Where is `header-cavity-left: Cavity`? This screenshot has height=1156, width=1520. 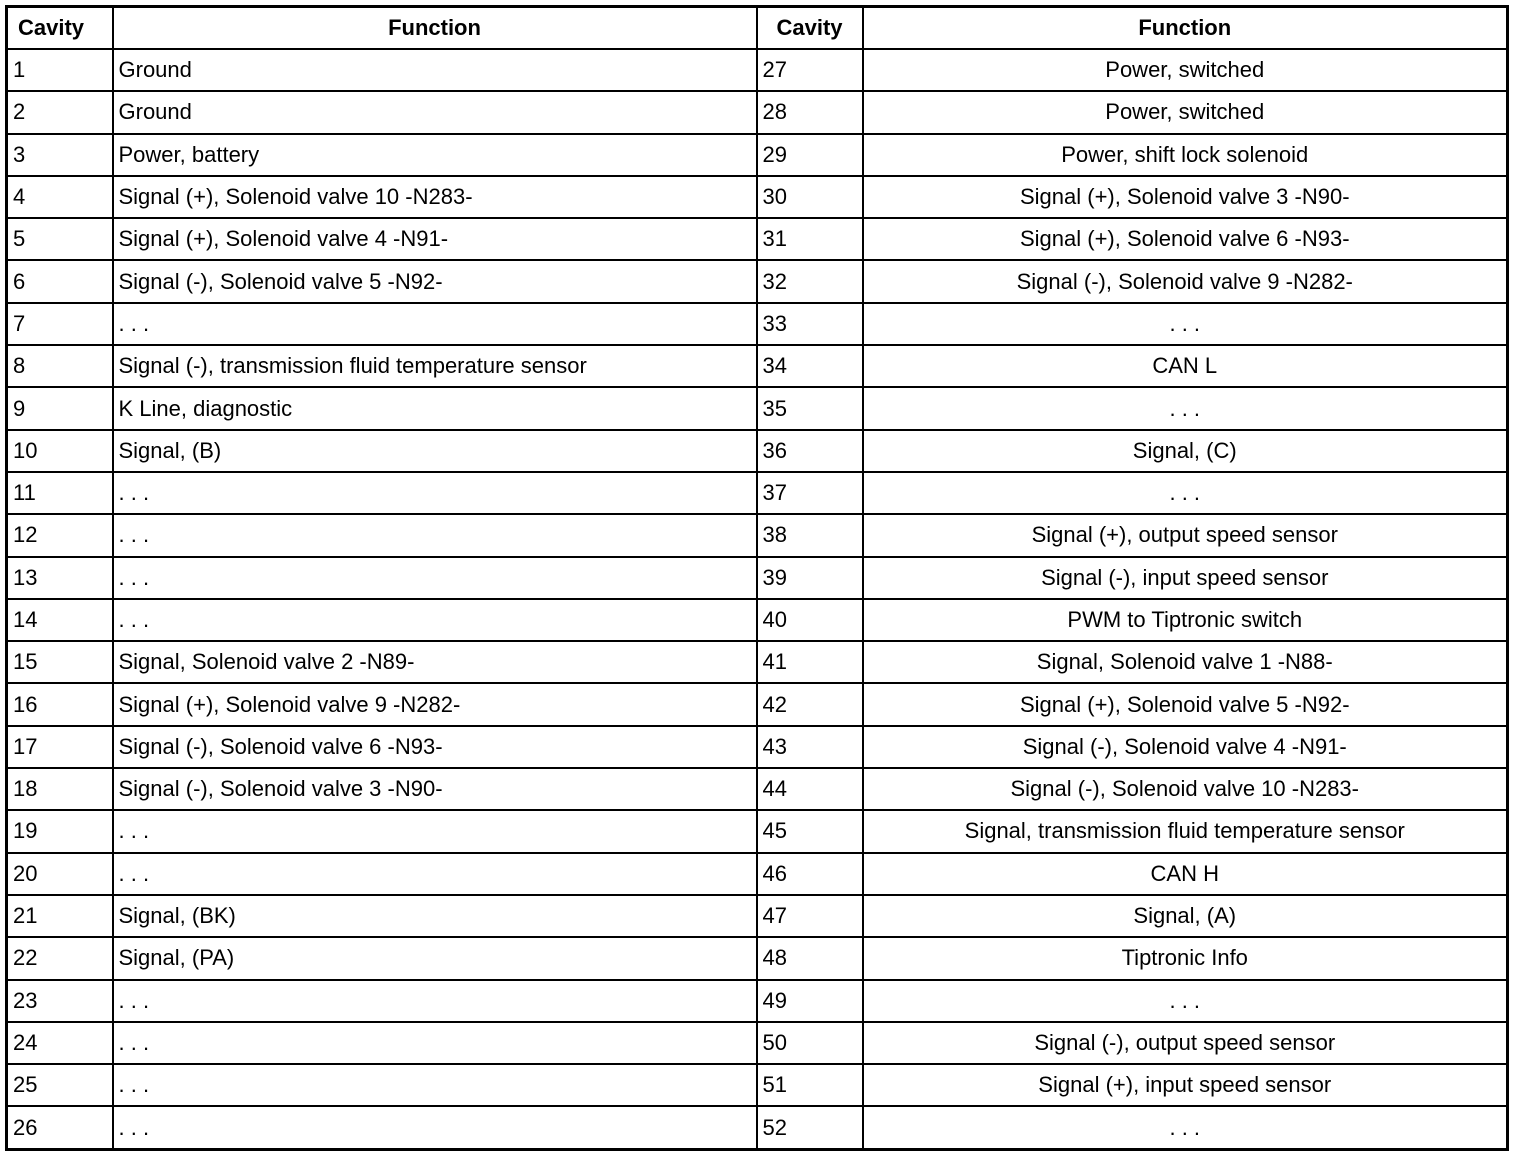
header-cavity-left: Cavity is located at coordinates (59, 27).